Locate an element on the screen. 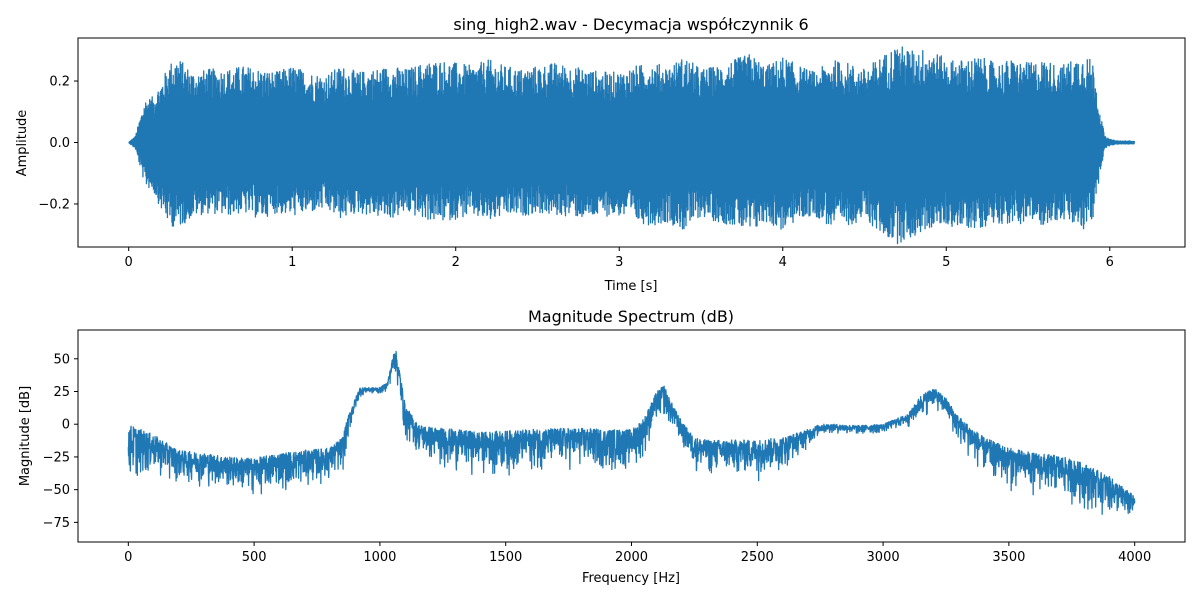 The image size is (1200, 600). spectrum-x-tick-label: 4000 is located at coordinates (1134, 557).